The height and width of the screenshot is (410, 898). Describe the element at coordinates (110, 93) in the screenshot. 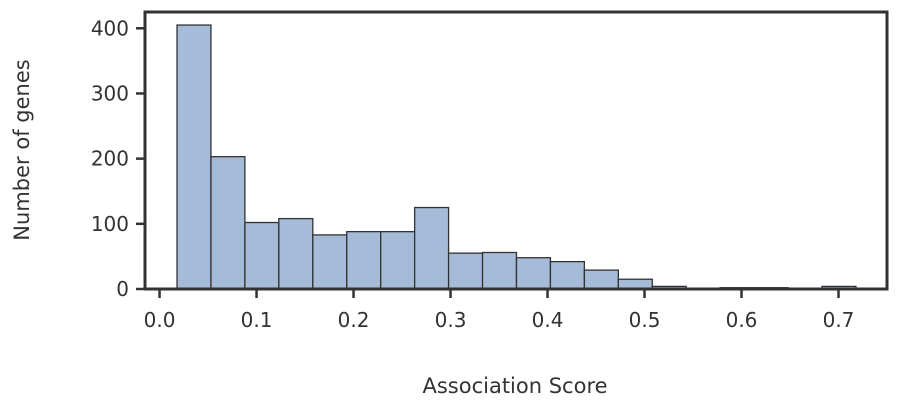

I see `y-tick-label: 300` at that location.